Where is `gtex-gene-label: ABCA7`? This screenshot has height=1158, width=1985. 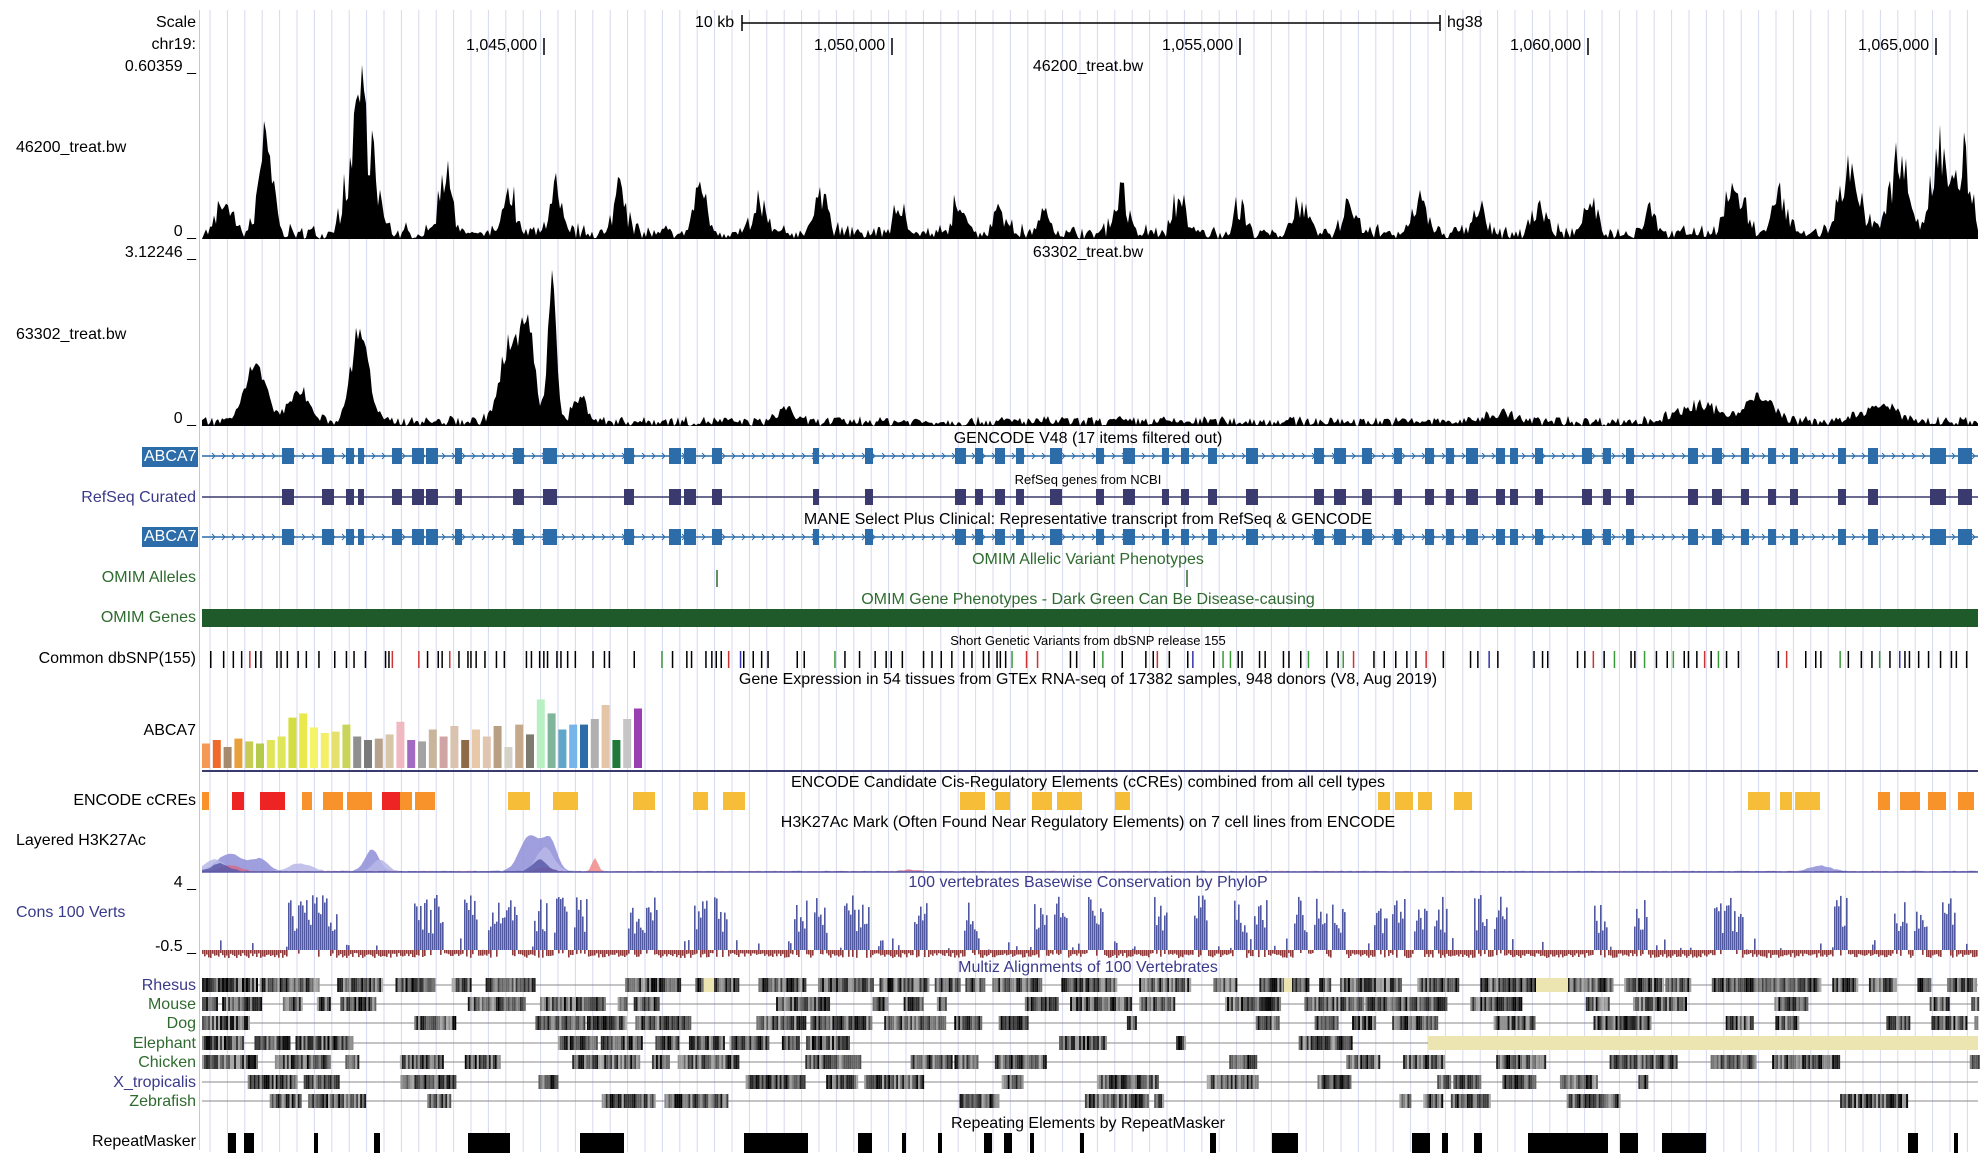
gtex-gene-label: ABCA7 is located at coordinates (169, 730).